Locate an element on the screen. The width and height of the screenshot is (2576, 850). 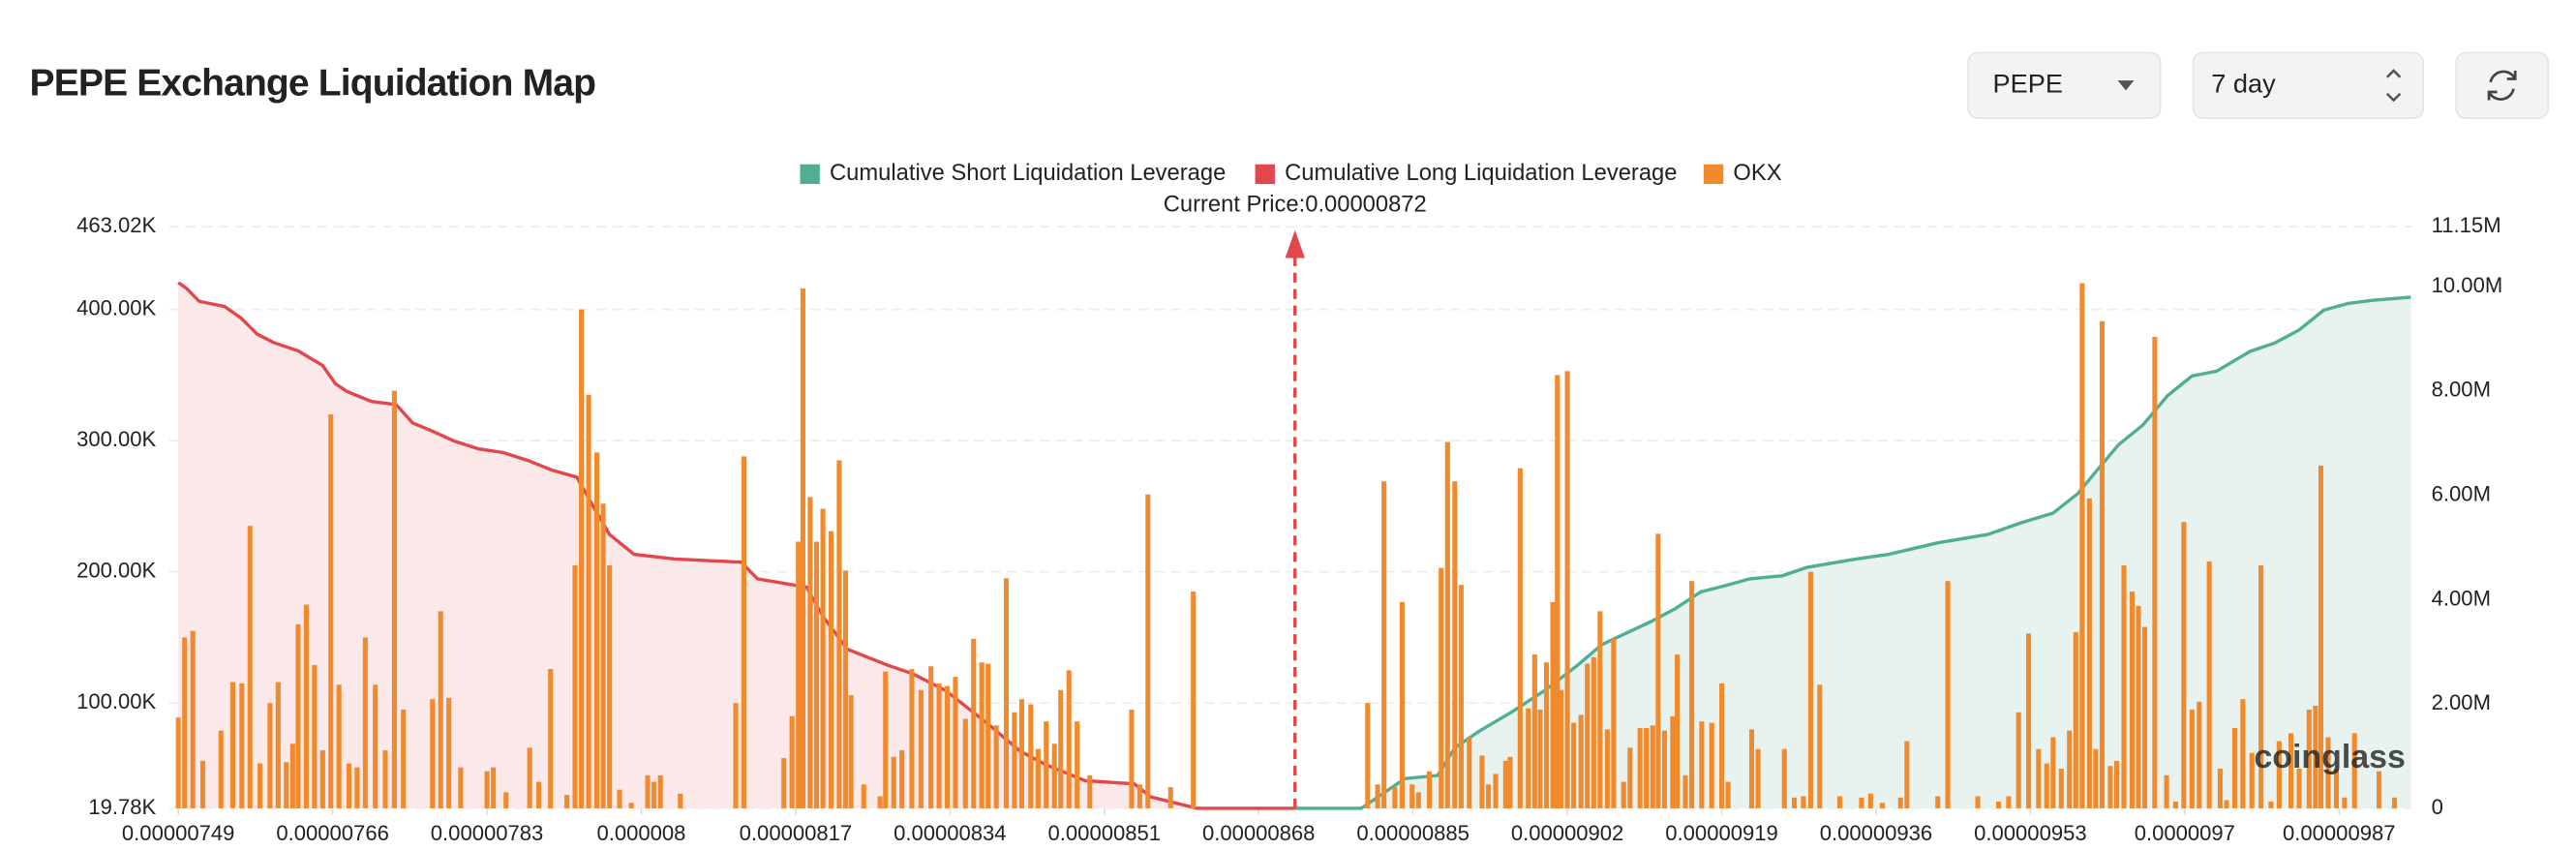
period-select-box is located at coordinates (2309, 85).